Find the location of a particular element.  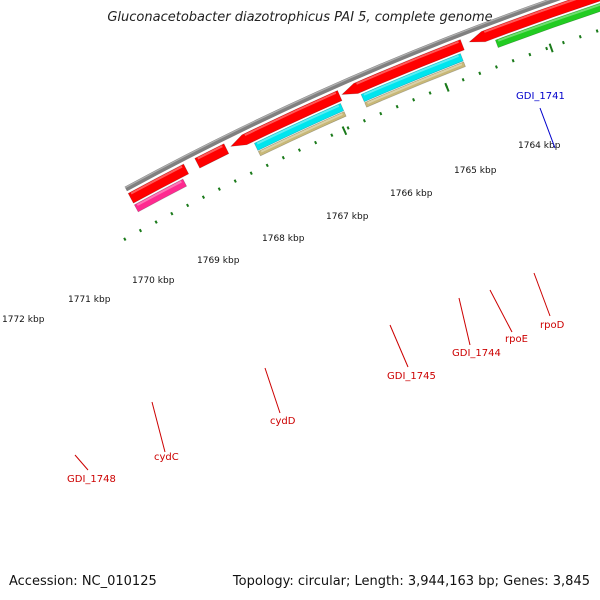

cds-block-cydD-shine is located at coordinates (407, 62).